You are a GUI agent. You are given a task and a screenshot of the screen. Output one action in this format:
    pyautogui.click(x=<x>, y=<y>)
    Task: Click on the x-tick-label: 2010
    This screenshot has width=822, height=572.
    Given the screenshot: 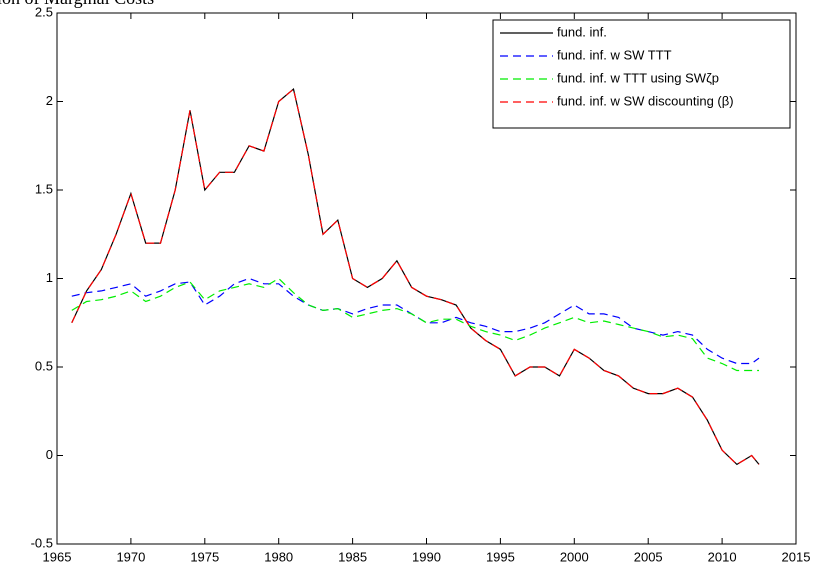 What is the action you would take?
    pyautogui.click(x=722, y=556)
    